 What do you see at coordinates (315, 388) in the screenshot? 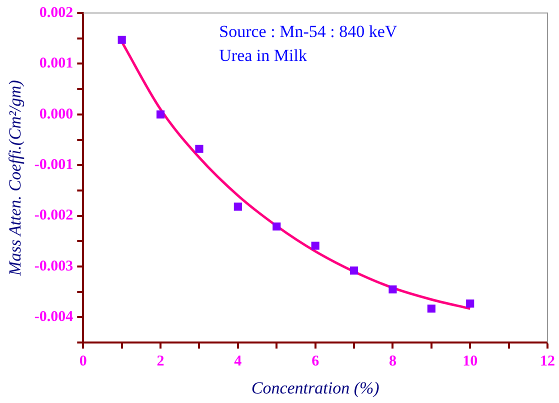
I see `x-axis-title: Concentration (%)` at bounding box center [315, 388].